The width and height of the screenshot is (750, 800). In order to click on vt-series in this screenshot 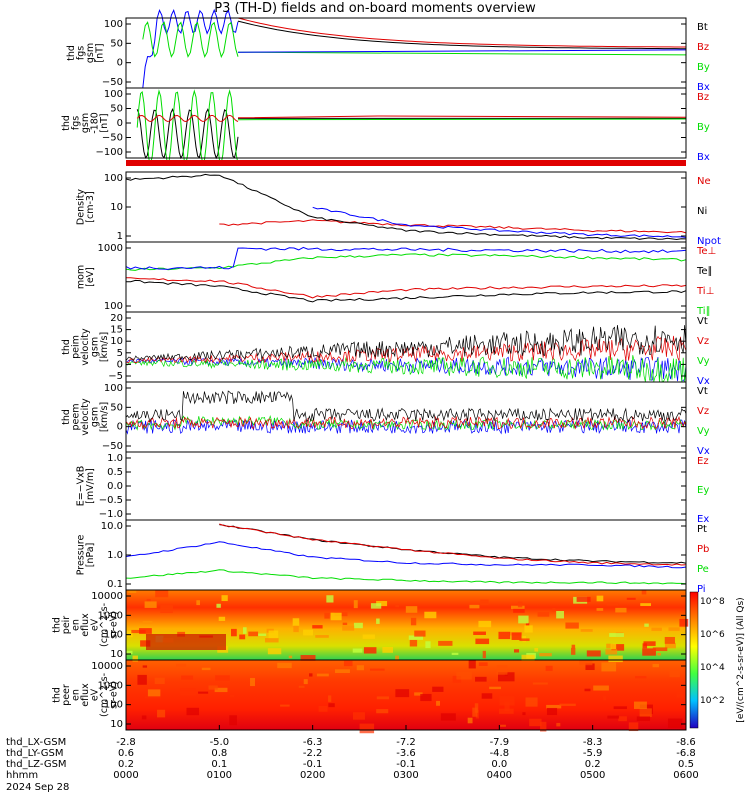, I will do `click(406, 406)`.